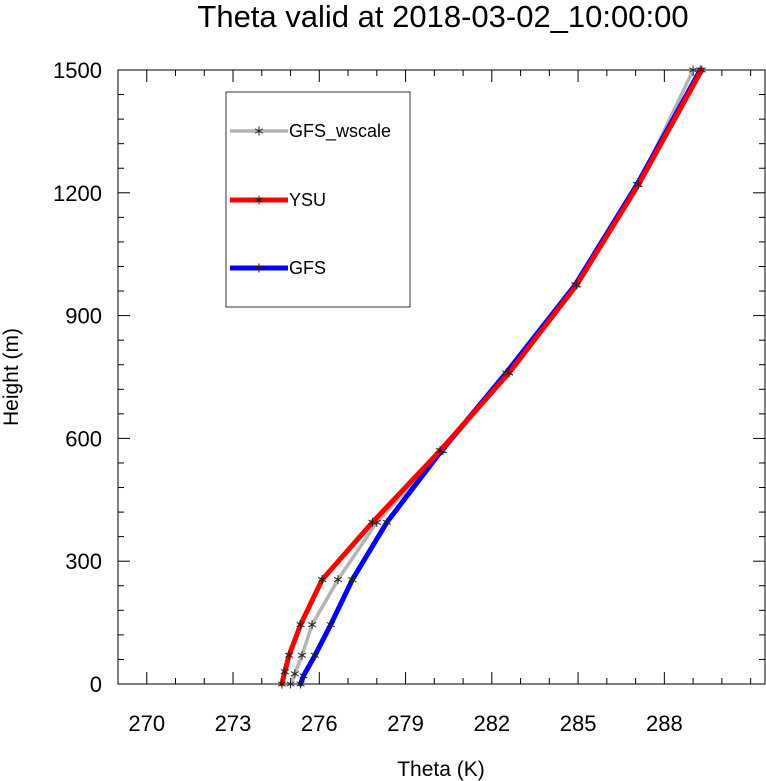 The image size is (766, 781). What do you see at coordinates (11, 377) in the screenshot?
I see `y-axis-title: Height (m)` at bounding box center [11, 377].